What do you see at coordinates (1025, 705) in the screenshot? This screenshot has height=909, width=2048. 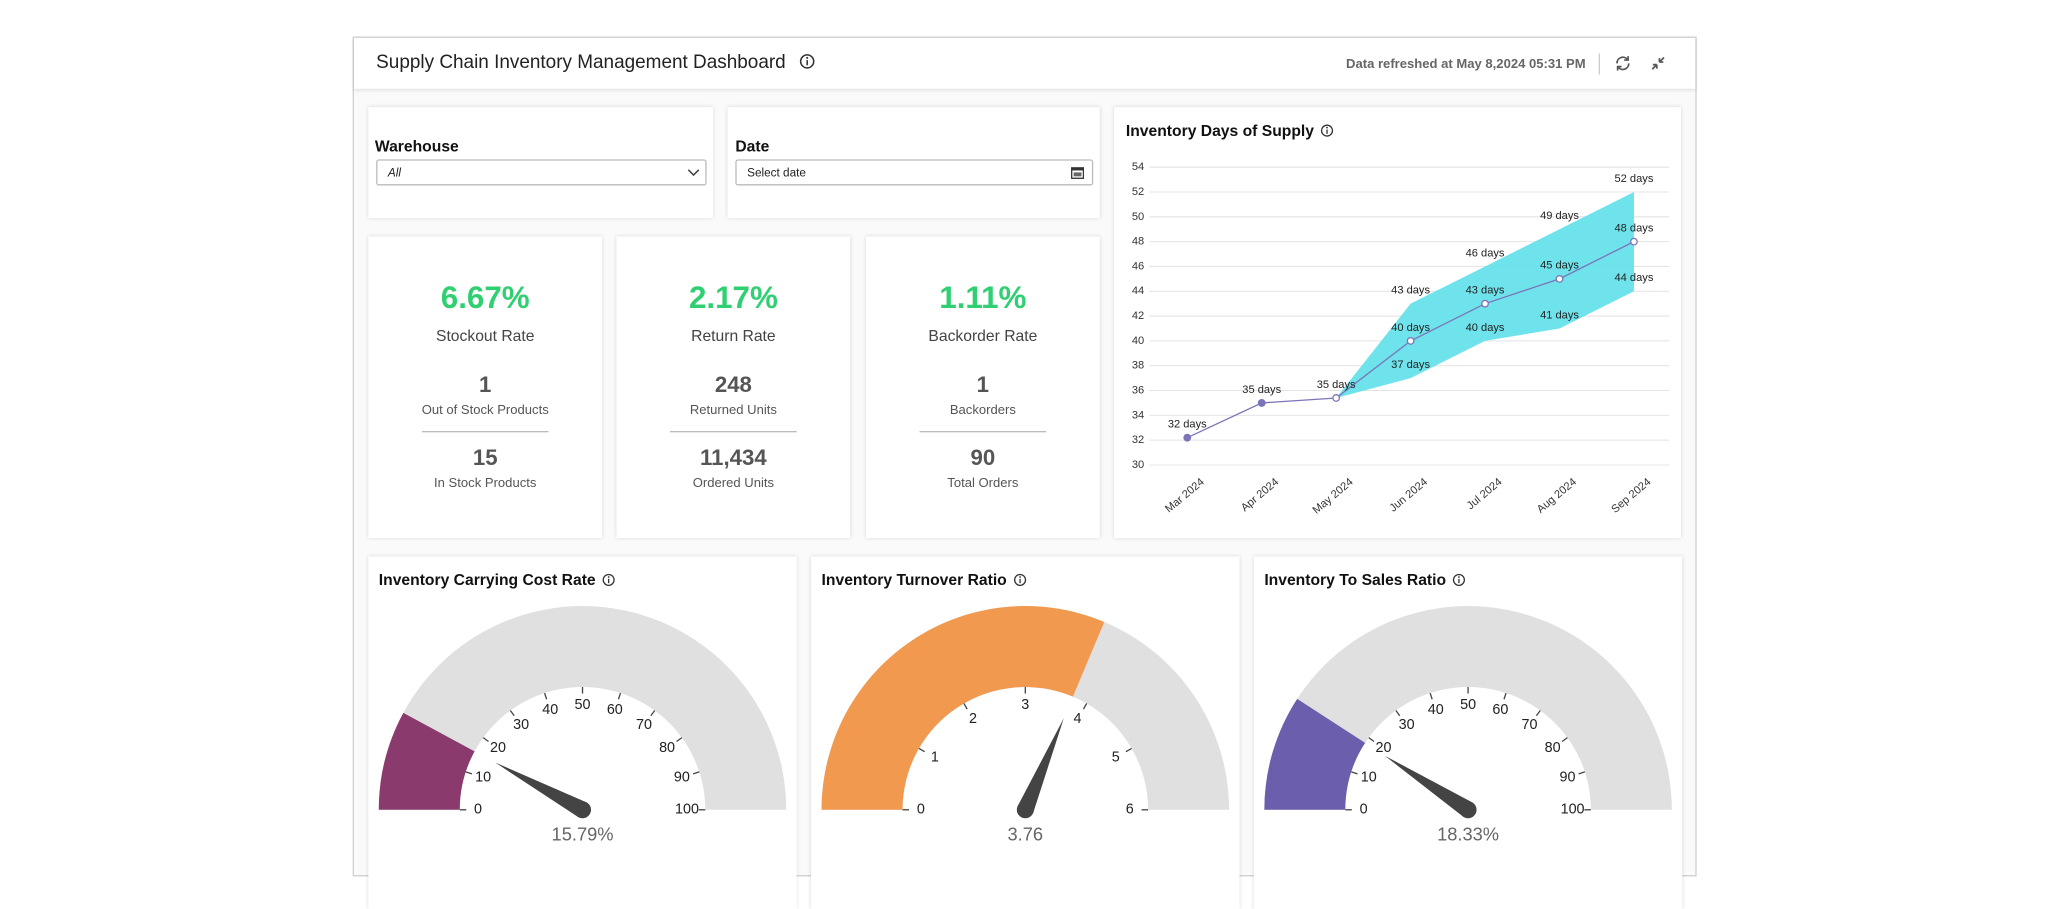 I see `gauge-tick-label: 3` at bounding box center [1025, 705].